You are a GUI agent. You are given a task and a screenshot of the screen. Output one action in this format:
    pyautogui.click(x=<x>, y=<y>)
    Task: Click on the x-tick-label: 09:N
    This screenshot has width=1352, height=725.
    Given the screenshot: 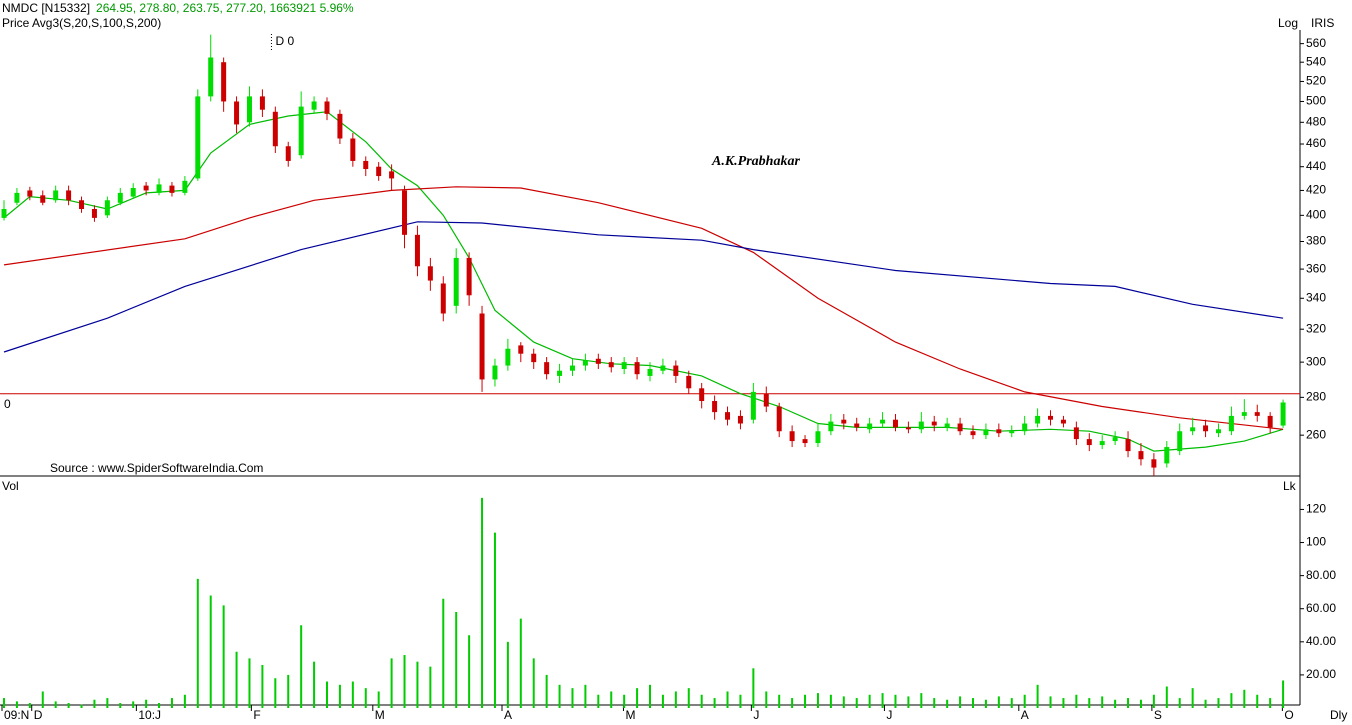 What is the action you would take?
    pyautogui.click(x=16, y=715)
    